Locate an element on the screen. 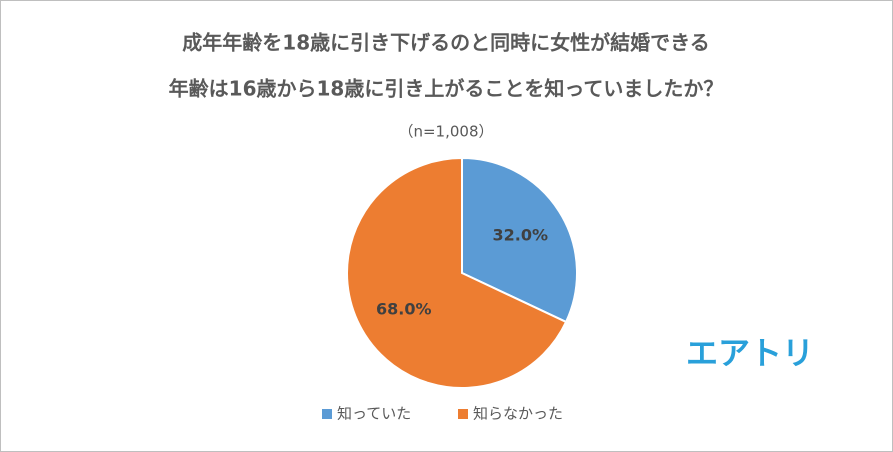 The width and height of the screenshot is (893, 452). chart-title: 成年年齢を18歳に引き下げるのと同時に女性が結婚できる is located at coordinates (445, 43).